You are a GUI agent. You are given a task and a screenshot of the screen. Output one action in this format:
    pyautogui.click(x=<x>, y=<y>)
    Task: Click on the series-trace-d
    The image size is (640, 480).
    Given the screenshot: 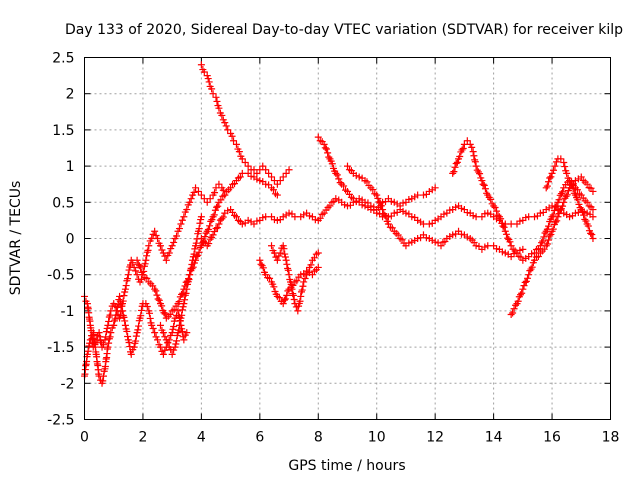 What is the action you would take?
    pyautogui.click(x=245, y=124)
    